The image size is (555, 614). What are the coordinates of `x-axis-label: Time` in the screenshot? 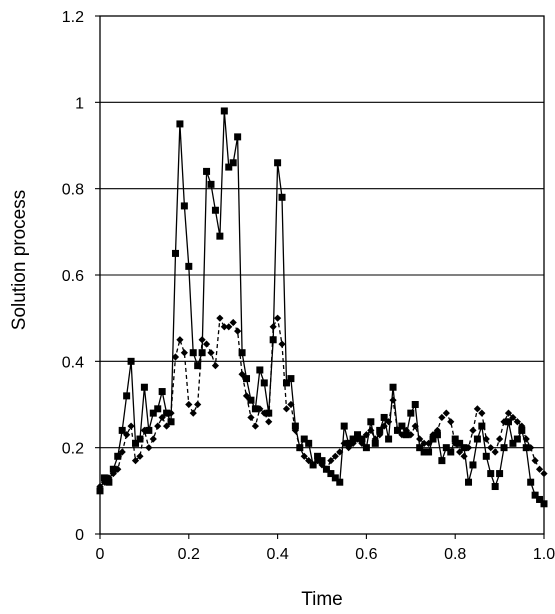 It's located at (322, 599).